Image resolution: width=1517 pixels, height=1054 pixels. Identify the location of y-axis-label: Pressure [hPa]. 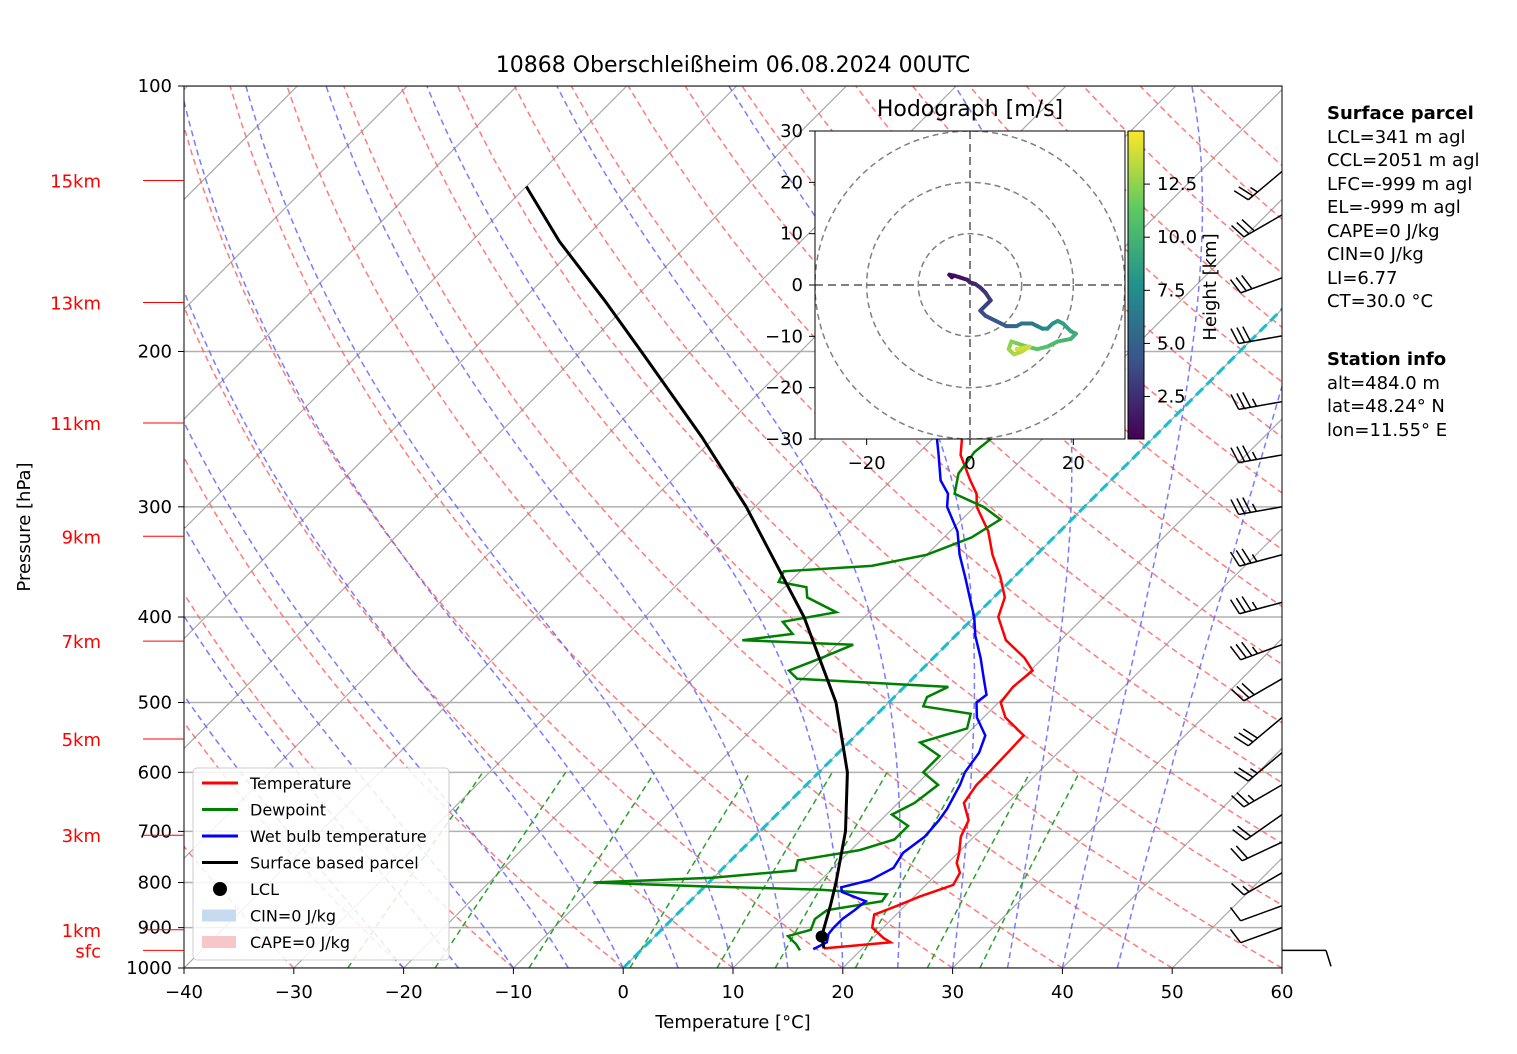
(24, 526).